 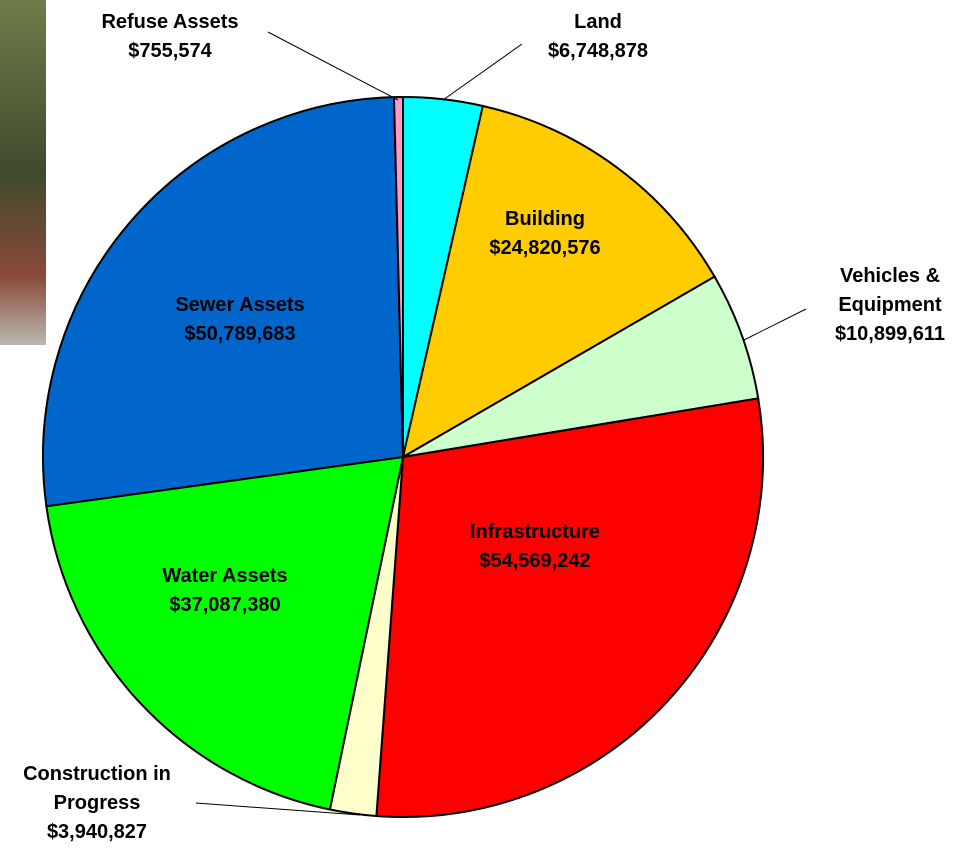 I want to click on slice-label: Infrastructure $54,569,242, so click(x=535, y=547).